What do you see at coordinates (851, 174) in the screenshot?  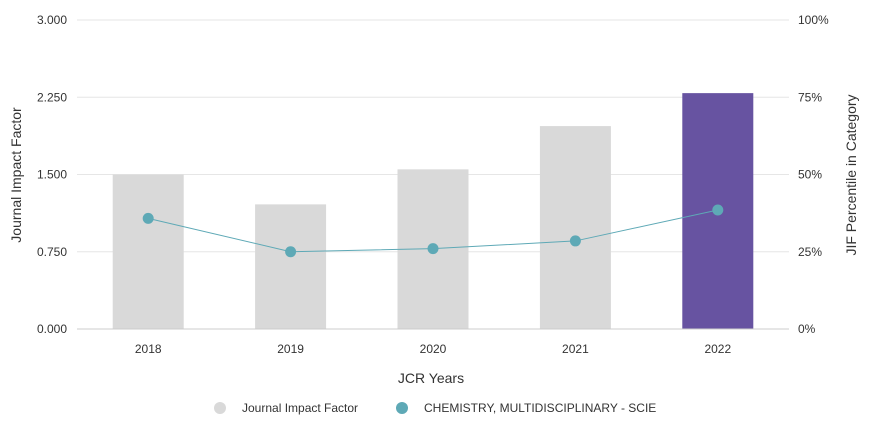 I see `y2-axis-title: JIF Percentile in Category` at bounding box center [851, 174].